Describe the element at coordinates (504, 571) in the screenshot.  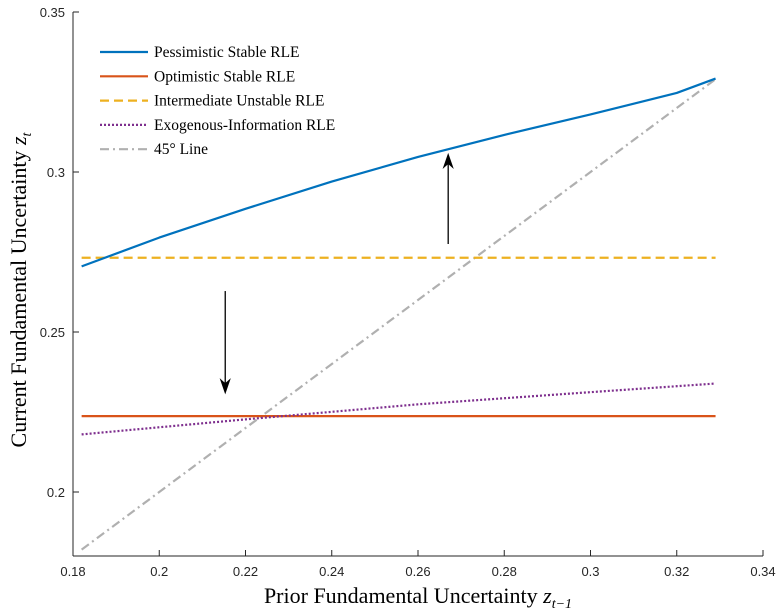
I see `x-tick-label: 0.28` at that location.